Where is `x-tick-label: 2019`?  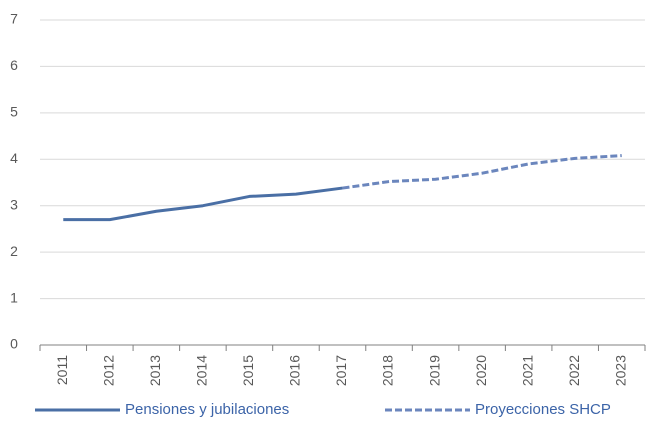 x-tick-label: 2019 is located at coordinates (434, 370).